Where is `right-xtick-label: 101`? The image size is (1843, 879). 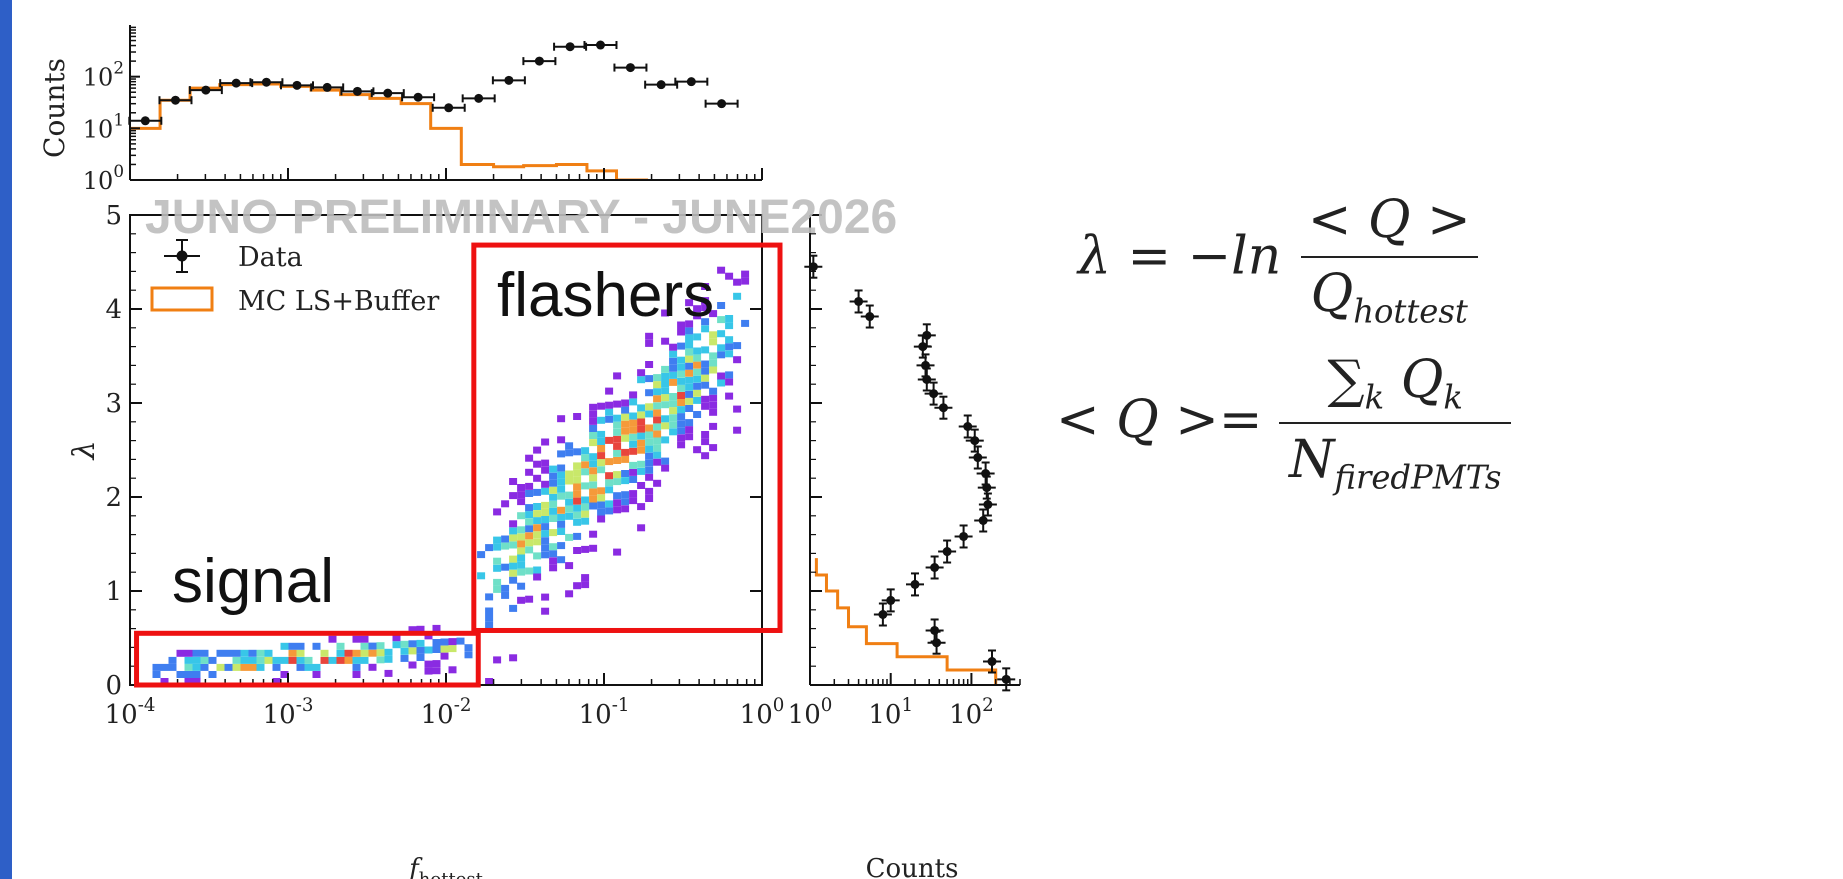 right-xtick-label: 101 is located at coordinates (890, 712).